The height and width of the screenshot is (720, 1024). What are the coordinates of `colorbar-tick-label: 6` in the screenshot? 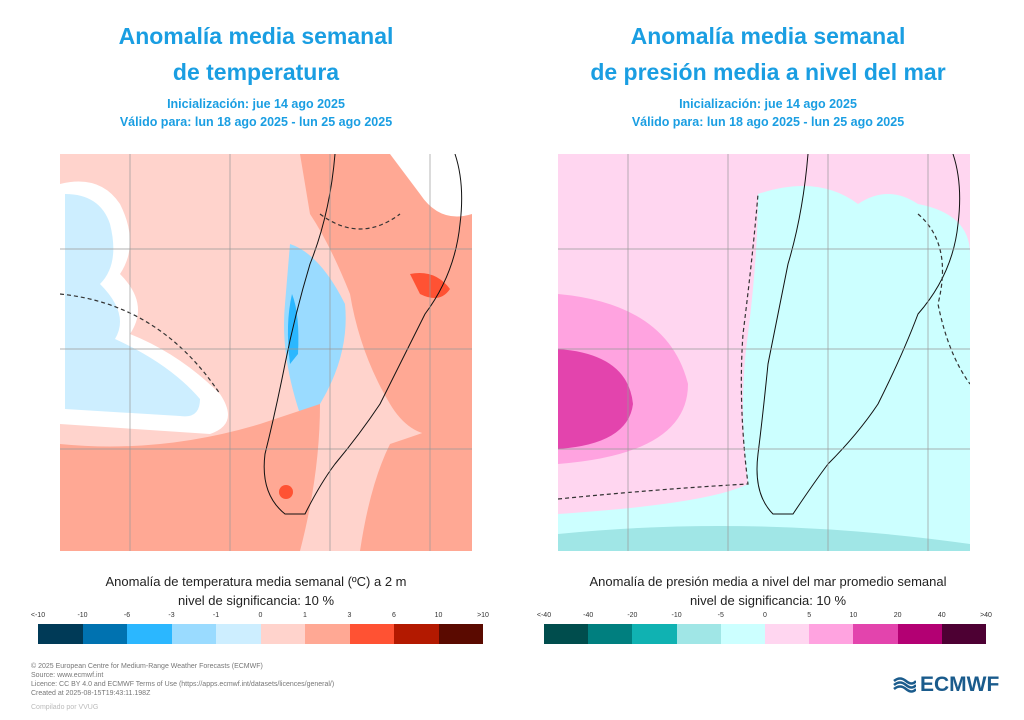 It's located at (394, 615).